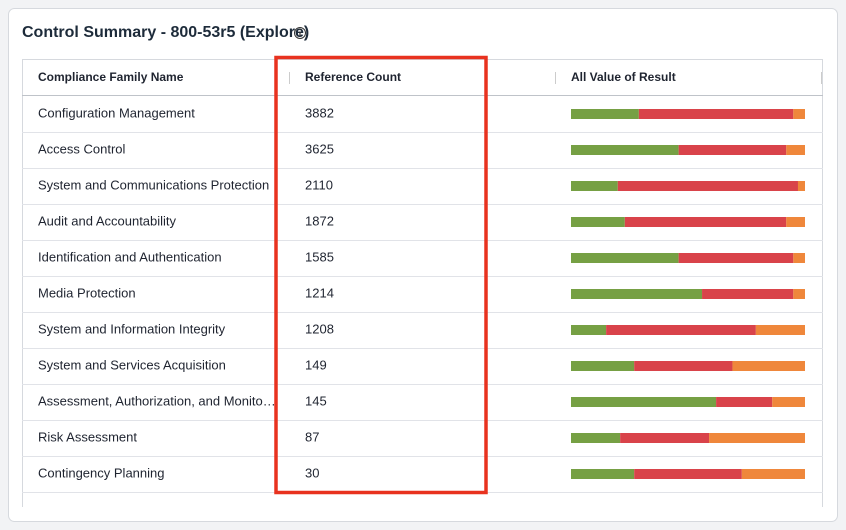 This screenshot has height=530, width=846. What do you see at coordinates (319, 220) in the screenshot?
I see `reference-count: 1872` at bounding box center [319, 220].